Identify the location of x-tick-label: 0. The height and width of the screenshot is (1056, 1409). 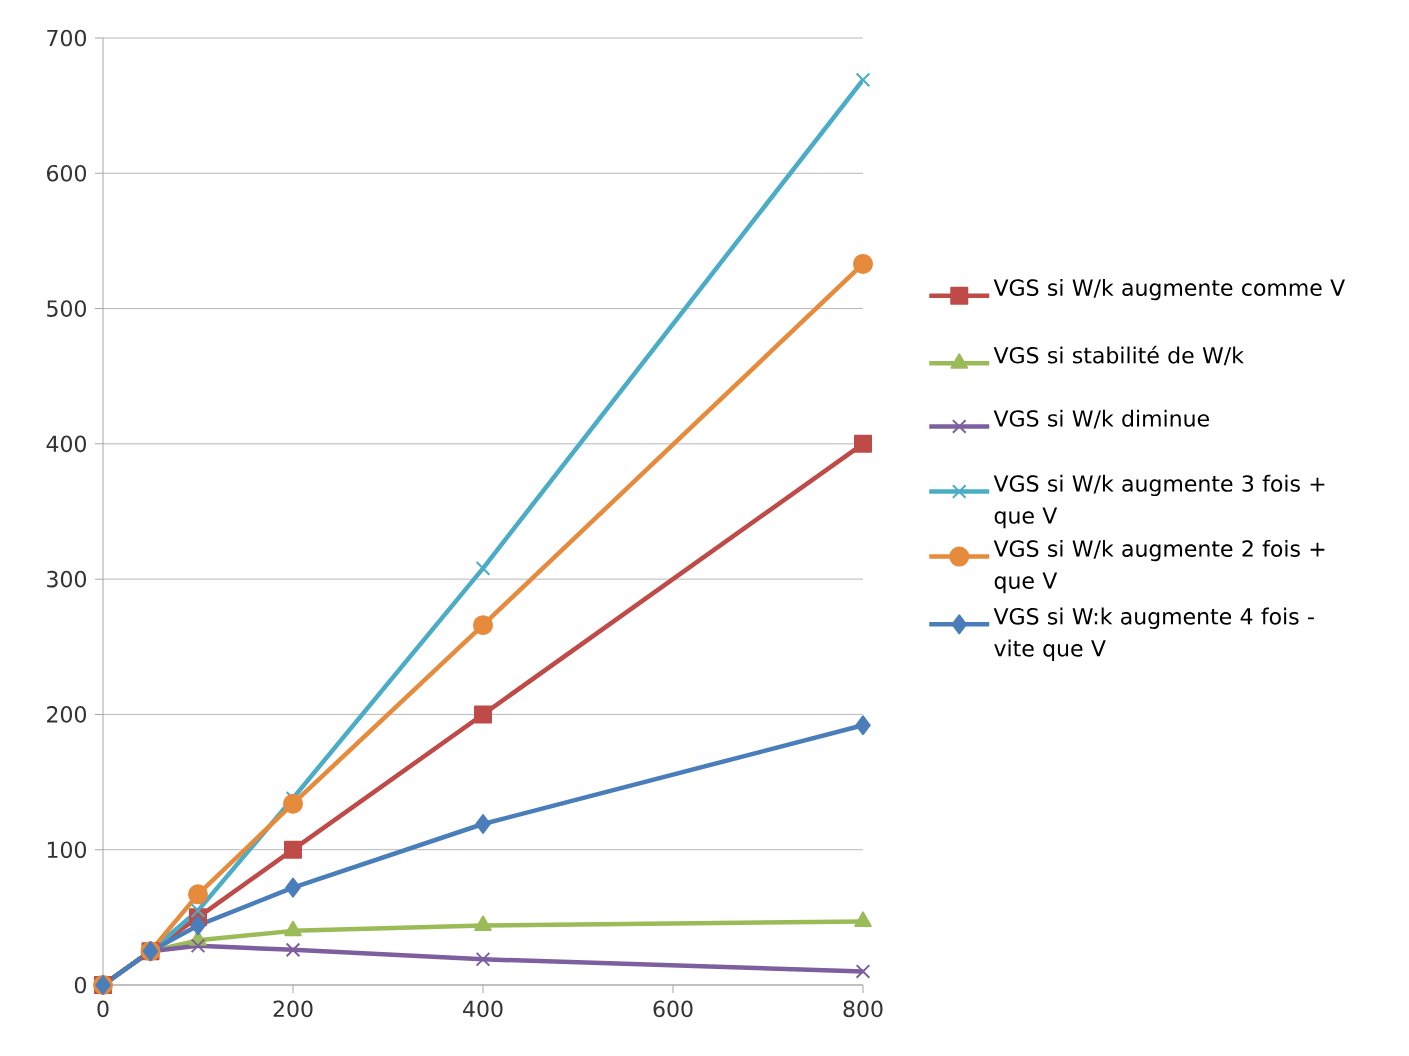
(103, 1009).